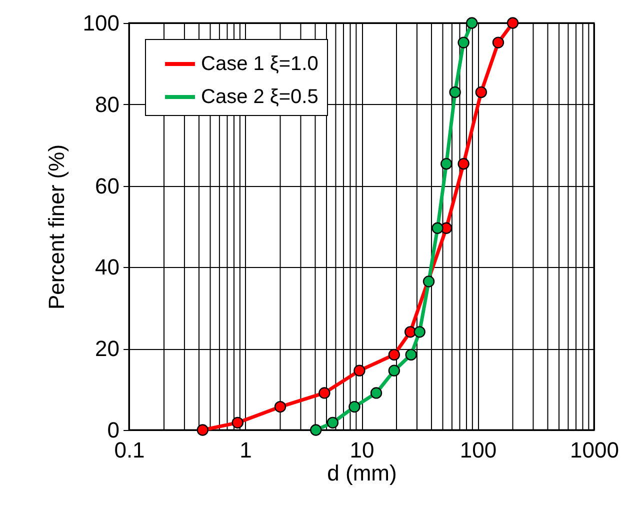  What do you see at coordinates (107, 104) in the screenshot?
I see `y-tick-label: 80` at bounding box center [107, 104].